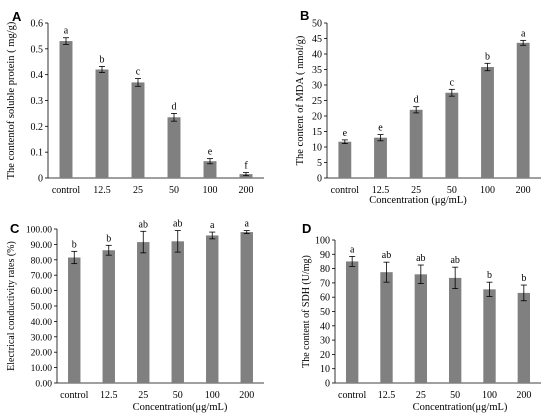 The width and height of the screenshot is (550, 413). Describe the element at coordinates (304, 15) in the screenshot. I see `panel-label: B` at that location.